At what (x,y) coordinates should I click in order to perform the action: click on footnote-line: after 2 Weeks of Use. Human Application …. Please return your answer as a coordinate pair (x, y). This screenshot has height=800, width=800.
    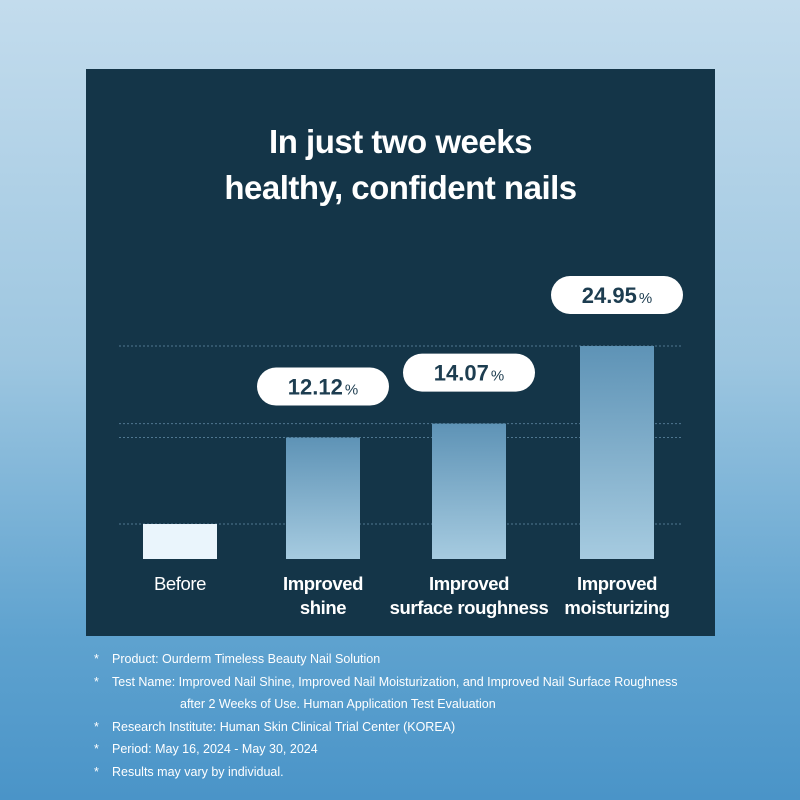
    Looking at the image, I should click on (439, 704).